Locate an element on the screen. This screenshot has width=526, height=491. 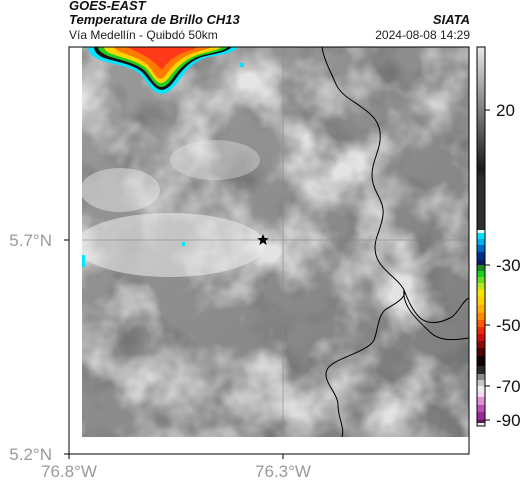
colorbar-tick-label: -70 is located at coordinates (508, 386).